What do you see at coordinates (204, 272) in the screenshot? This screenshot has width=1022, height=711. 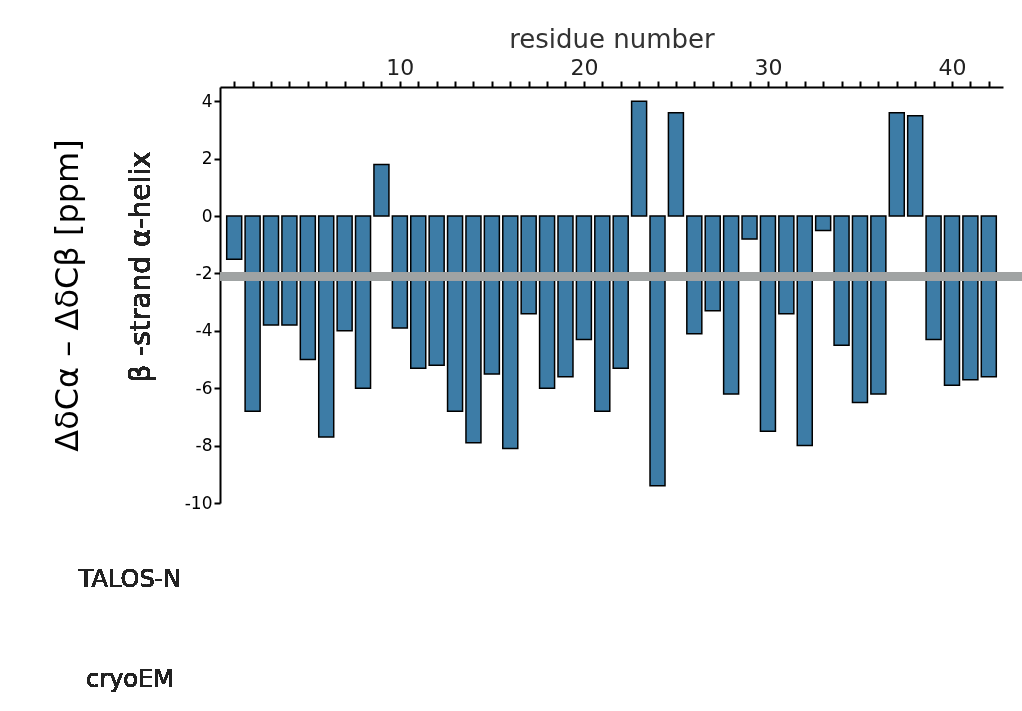 I see `y-tick-label: -2` at bounding box center [204, 272].